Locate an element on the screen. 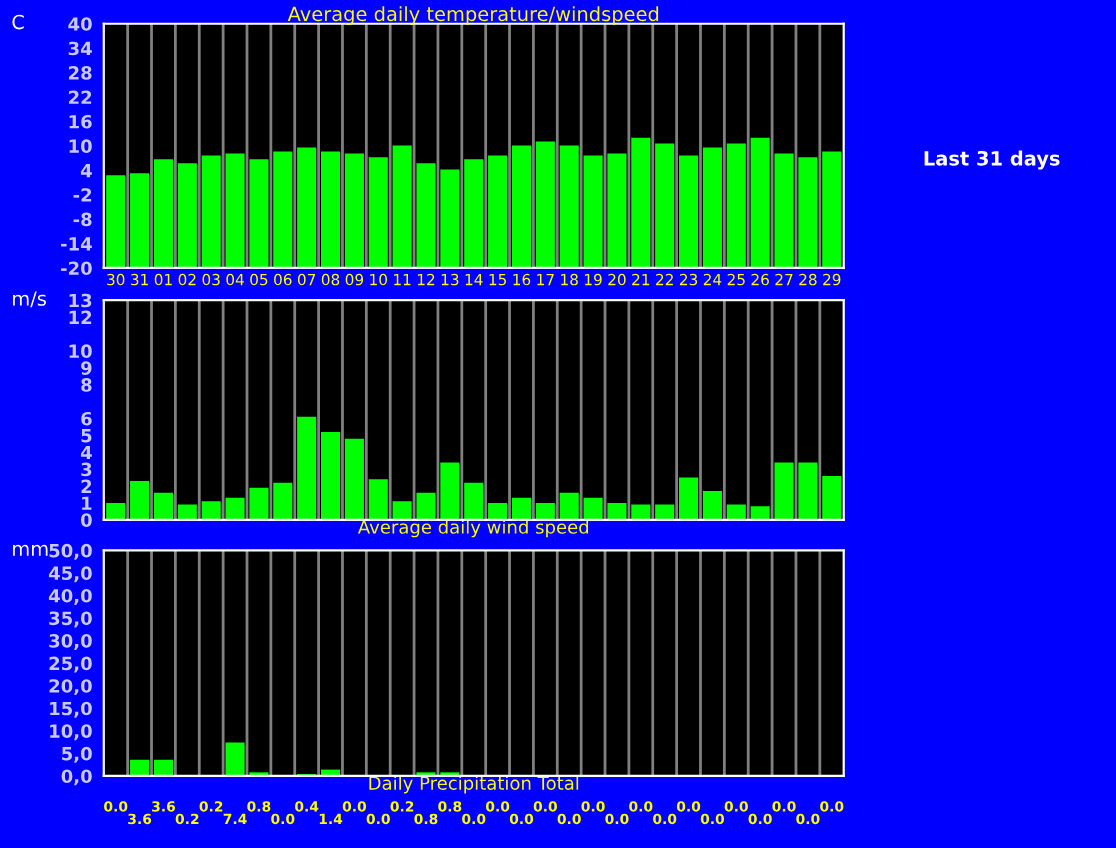  y-tick-label: 22 is located at coordinates (80, 97).